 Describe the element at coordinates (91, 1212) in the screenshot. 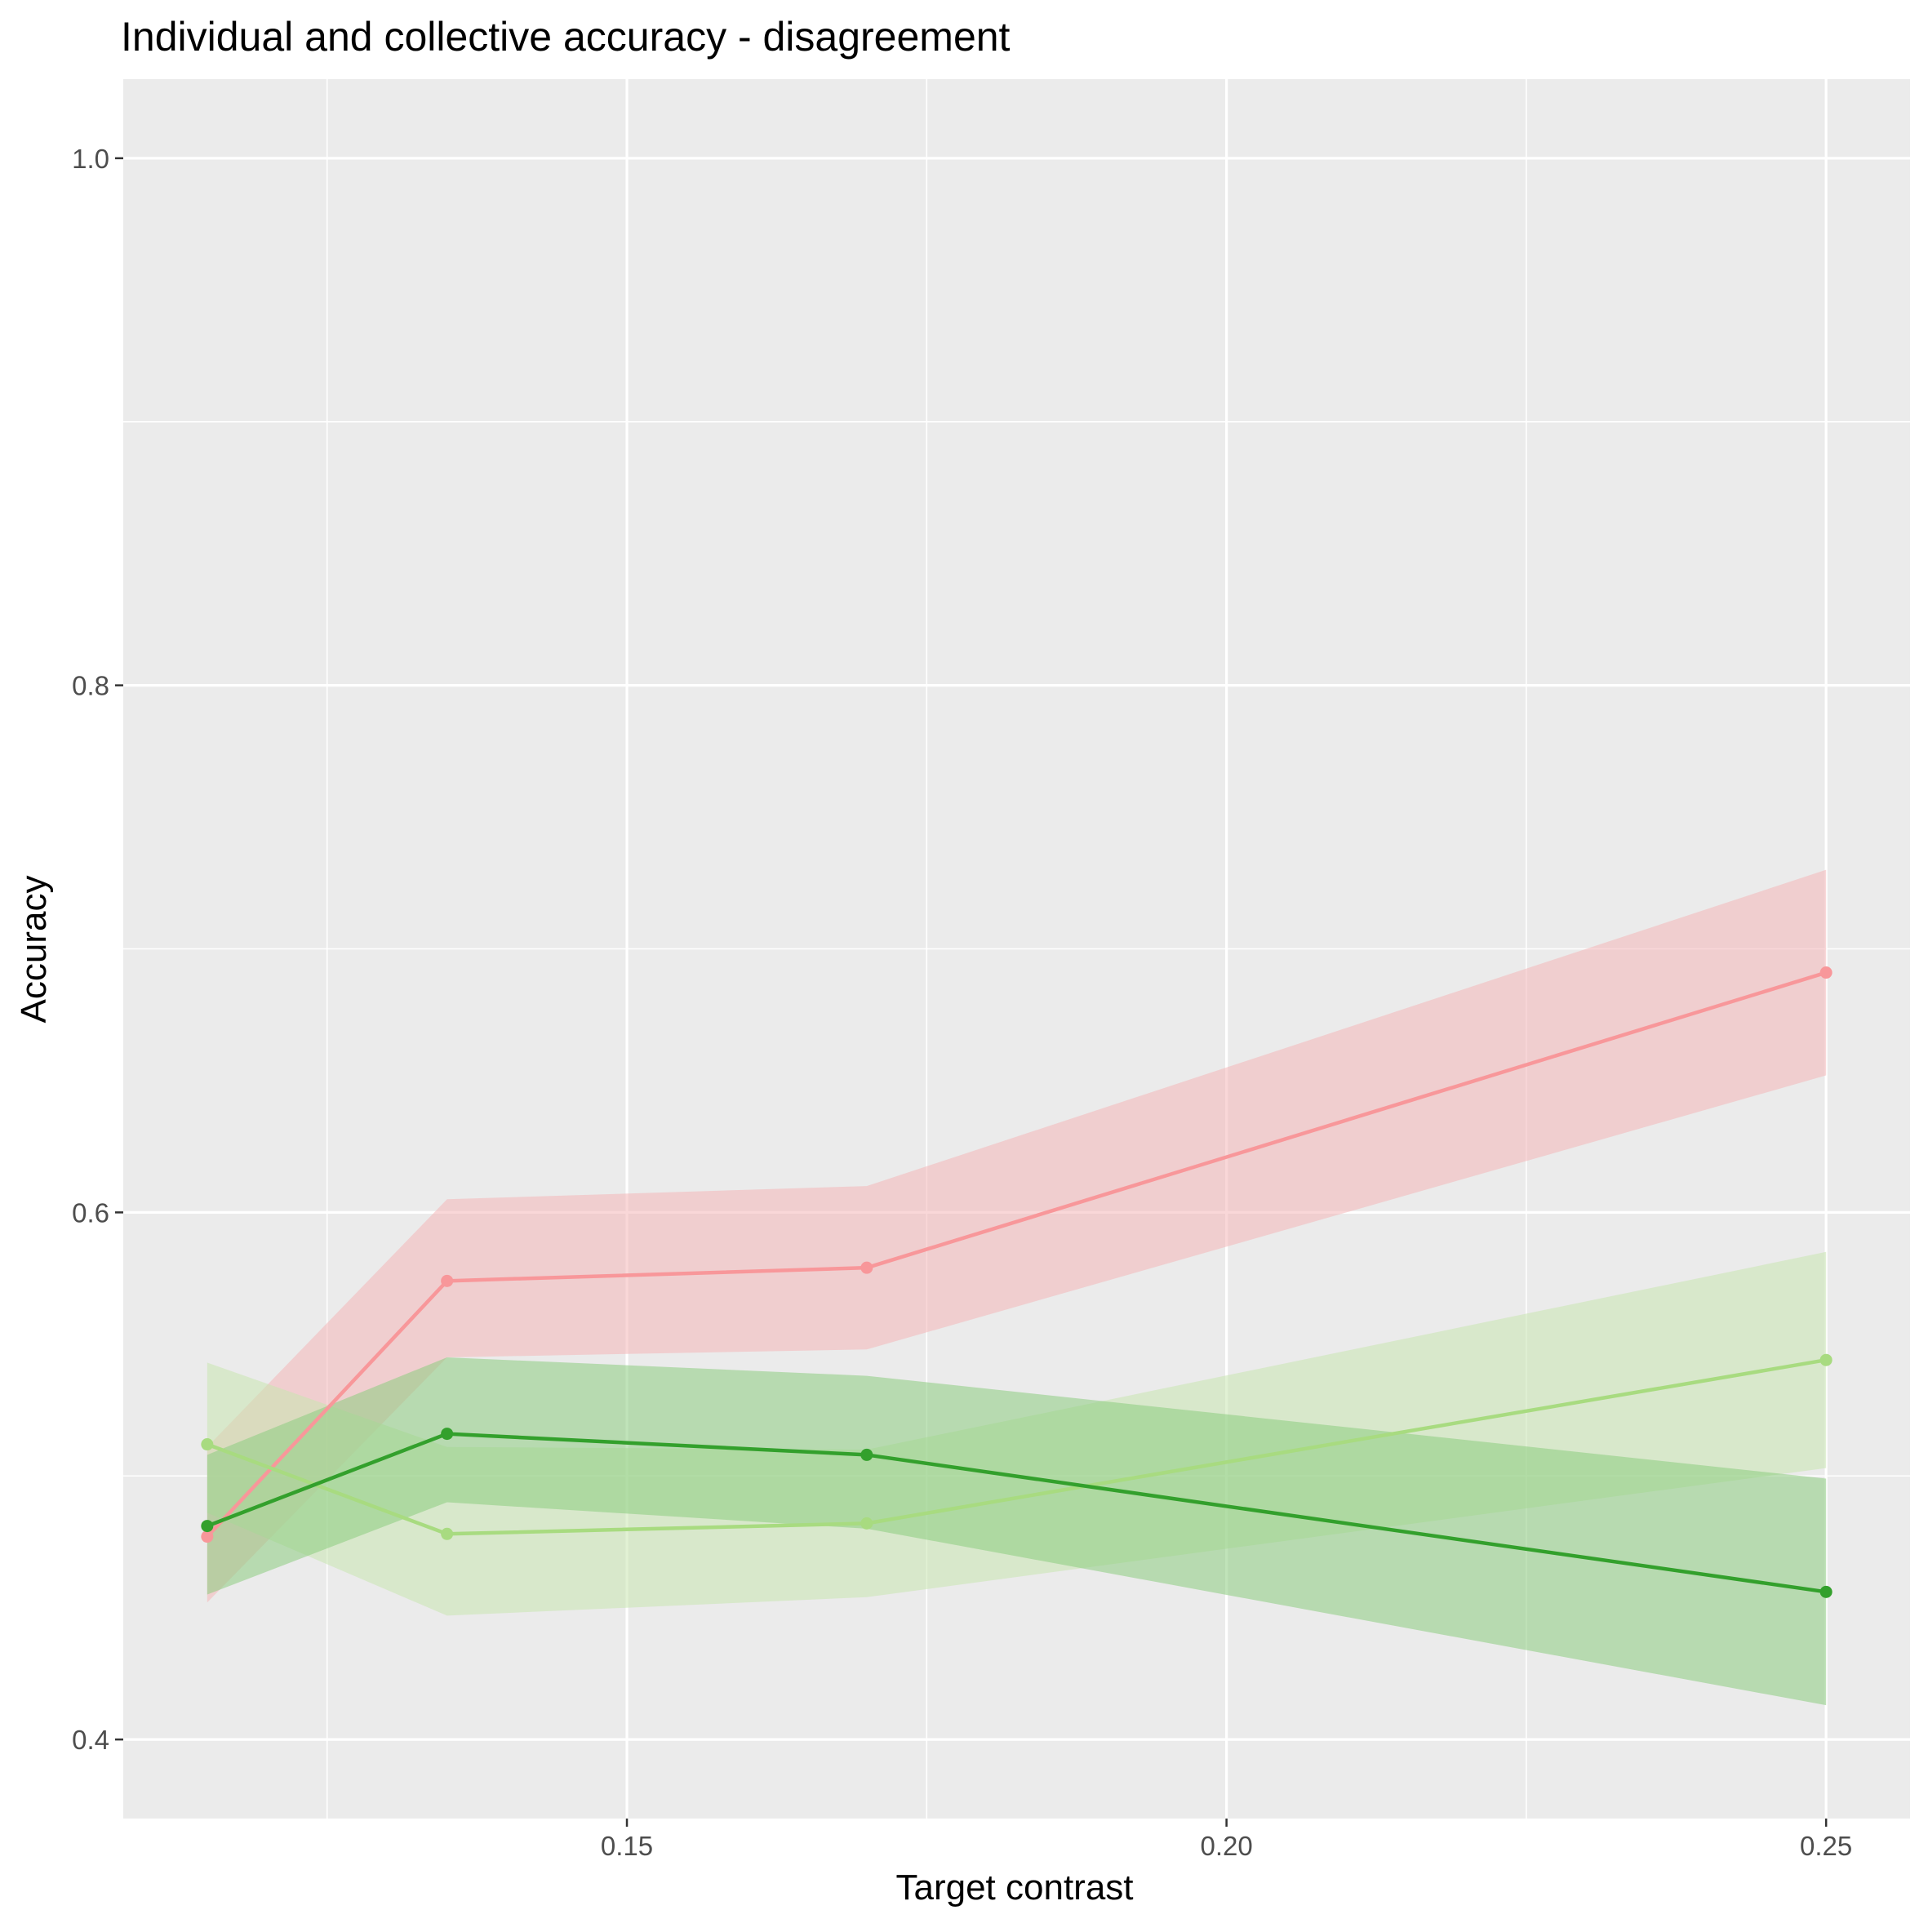

I see `y-tick-label: 0.6` at that location.